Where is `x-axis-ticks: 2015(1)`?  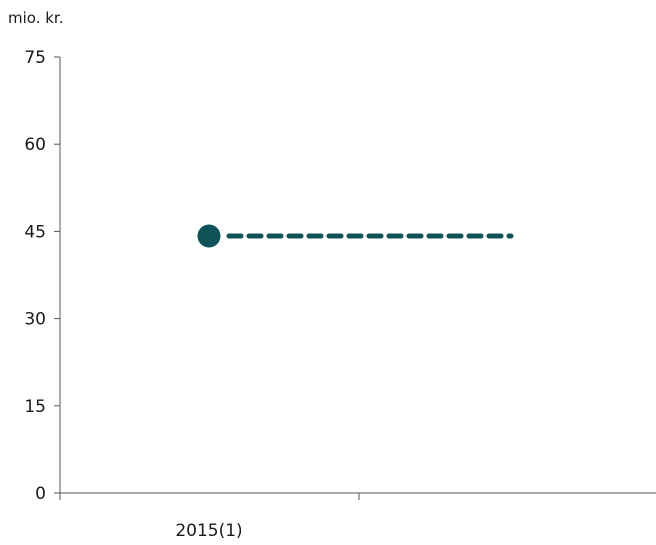
x-axis-ticks: 2015(1) is located at coordinates (209, 517).